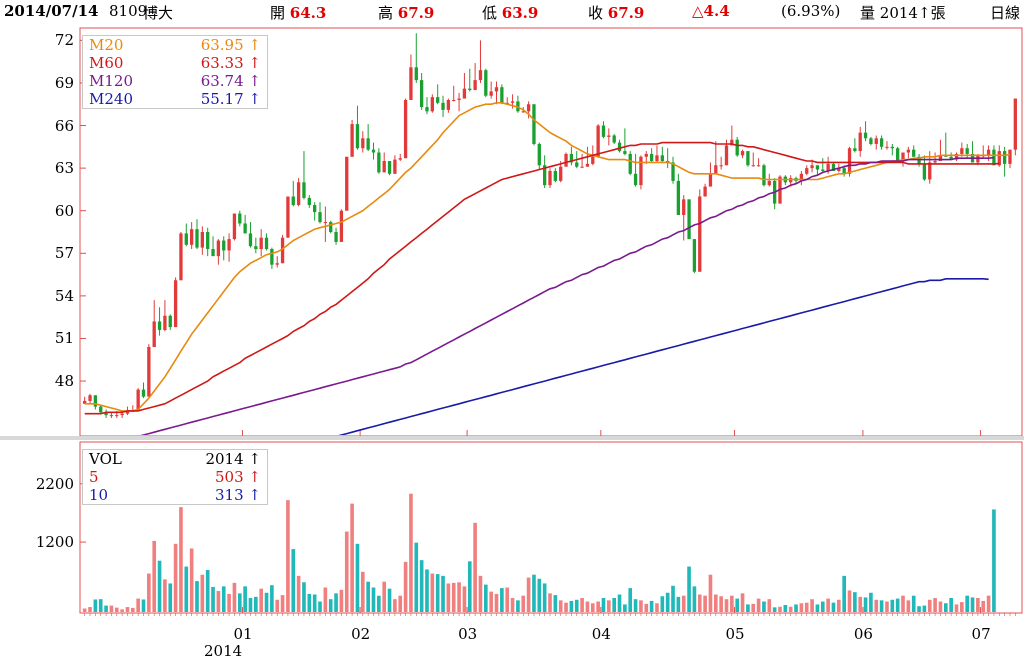 The image size is (1024, 662). I want to click on header-stock-code: 8109, so click(128, 11).